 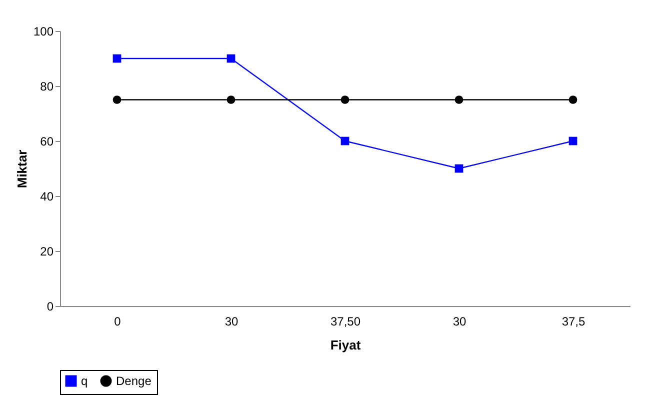 What do you see at coordinates (22, 169) in the screenshot?
I see `y-axis-title: Miktar` at bounding box center [22, 169].